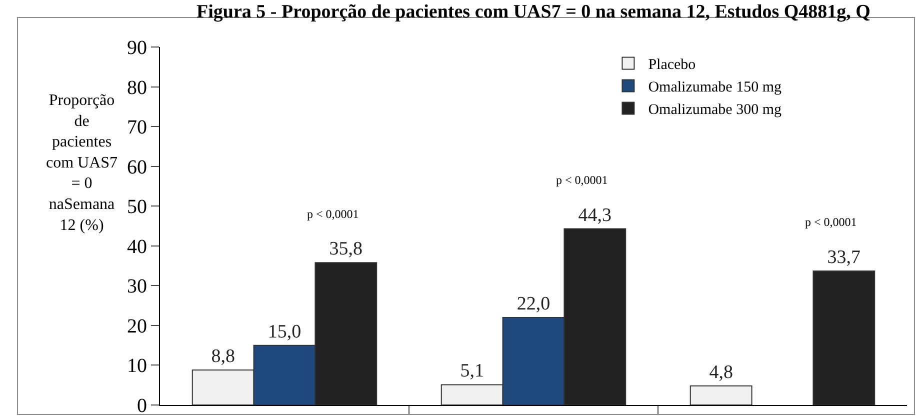 This screenshot has width=917, height=417. I want to click on chart-title: Figura 5 - Proporção de pacientes com UAS7 = 0 na semana 12, Estudos Q4881g, Q, so click(533, 11).